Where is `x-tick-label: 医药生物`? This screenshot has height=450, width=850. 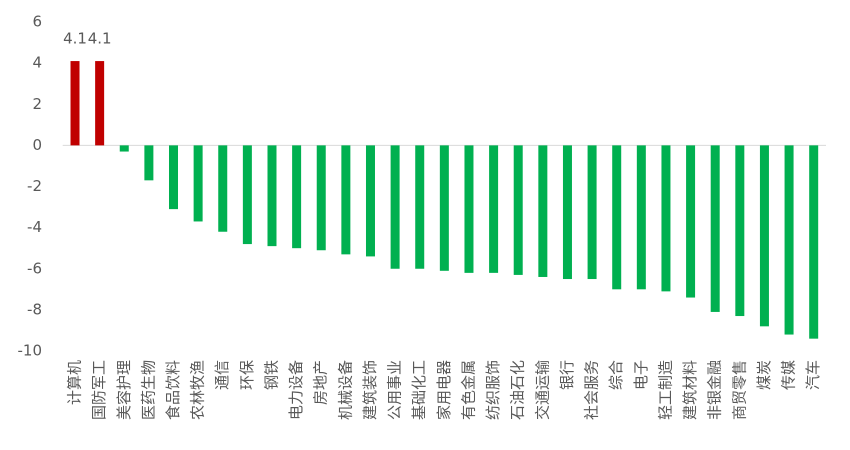
x-tick-label: 医药生物 is located at coordinates (148, 390).